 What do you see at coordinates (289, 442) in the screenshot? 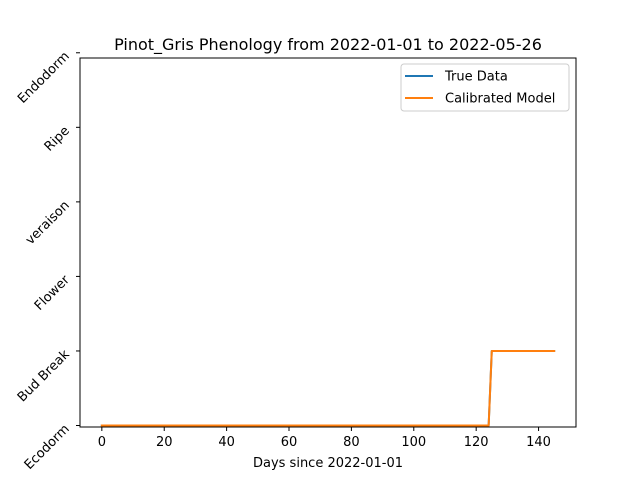
I see `x-tick-label: 60` at bounding box center [289, 442].